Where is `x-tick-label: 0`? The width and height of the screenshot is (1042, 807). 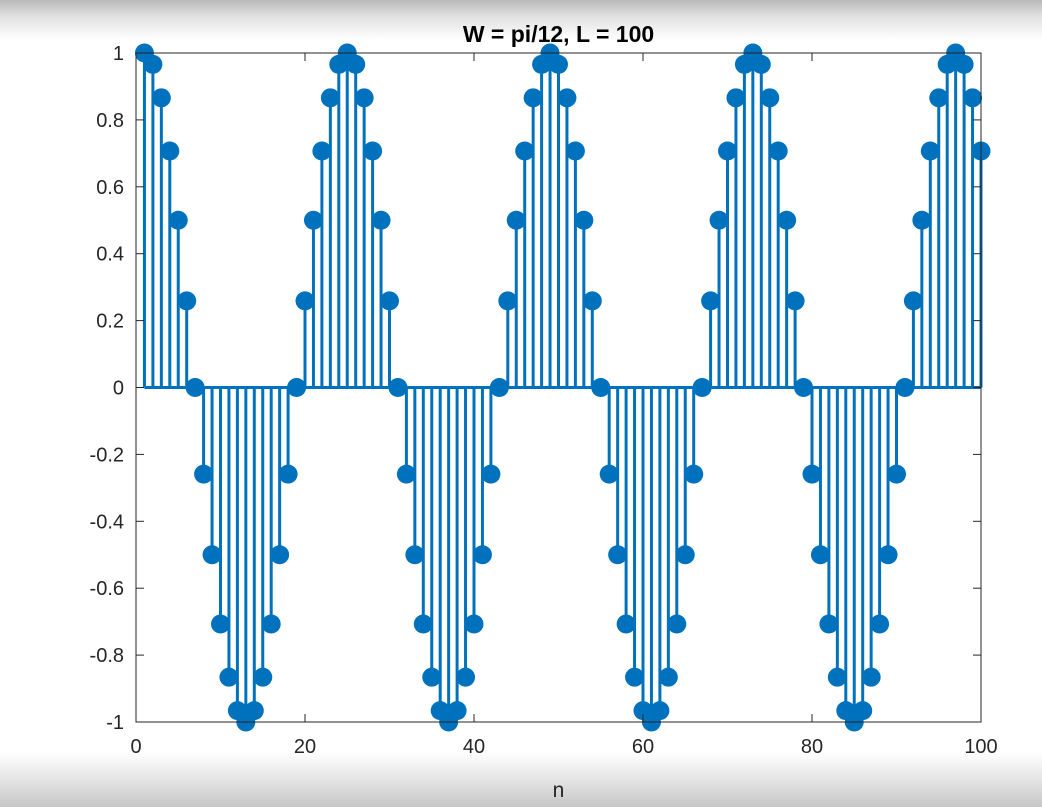 x-tick-label: 0 is located at coordinates (135, 747).